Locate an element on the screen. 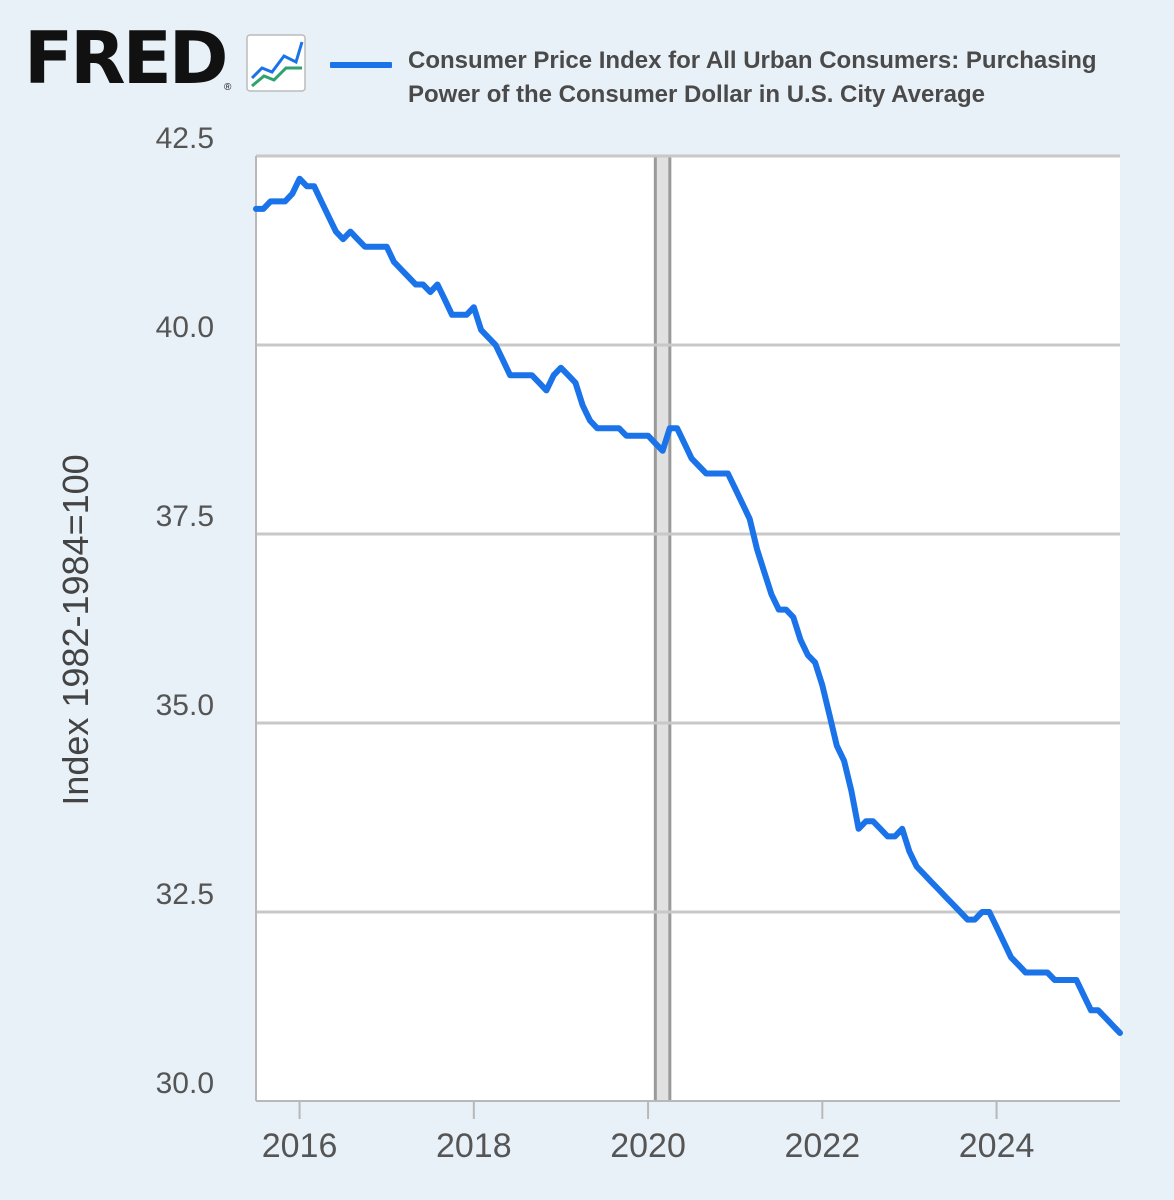 The width and height of the screenshot is (1174, 1200). y-axis-title: Index 1982-1984=100 is located at coordinates (75, 629).